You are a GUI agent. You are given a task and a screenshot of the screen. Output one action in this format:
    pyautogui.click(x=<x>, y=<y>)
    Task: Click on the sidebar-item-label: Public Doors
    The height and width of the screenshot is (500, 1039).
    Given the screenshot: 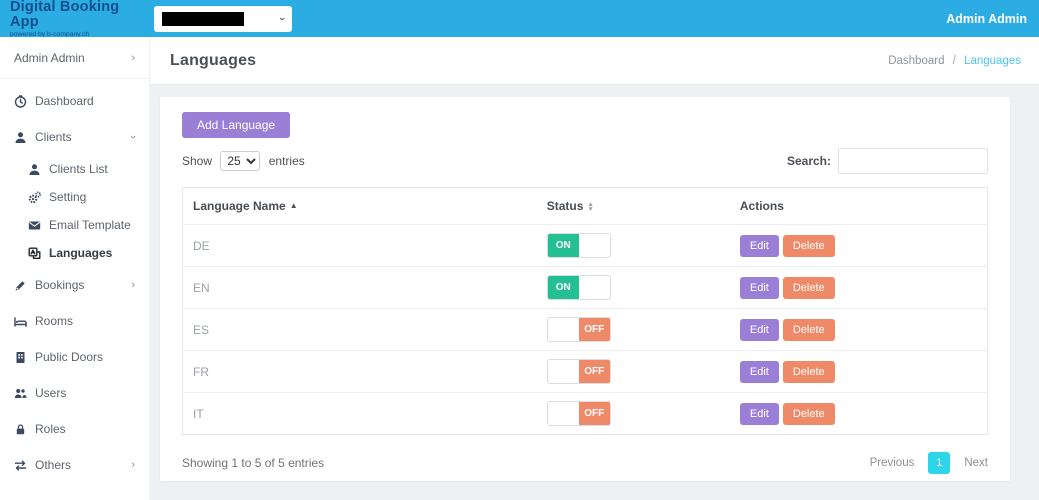 What is the action you would take?
    pyautogui.click(x=69, y=357)
    